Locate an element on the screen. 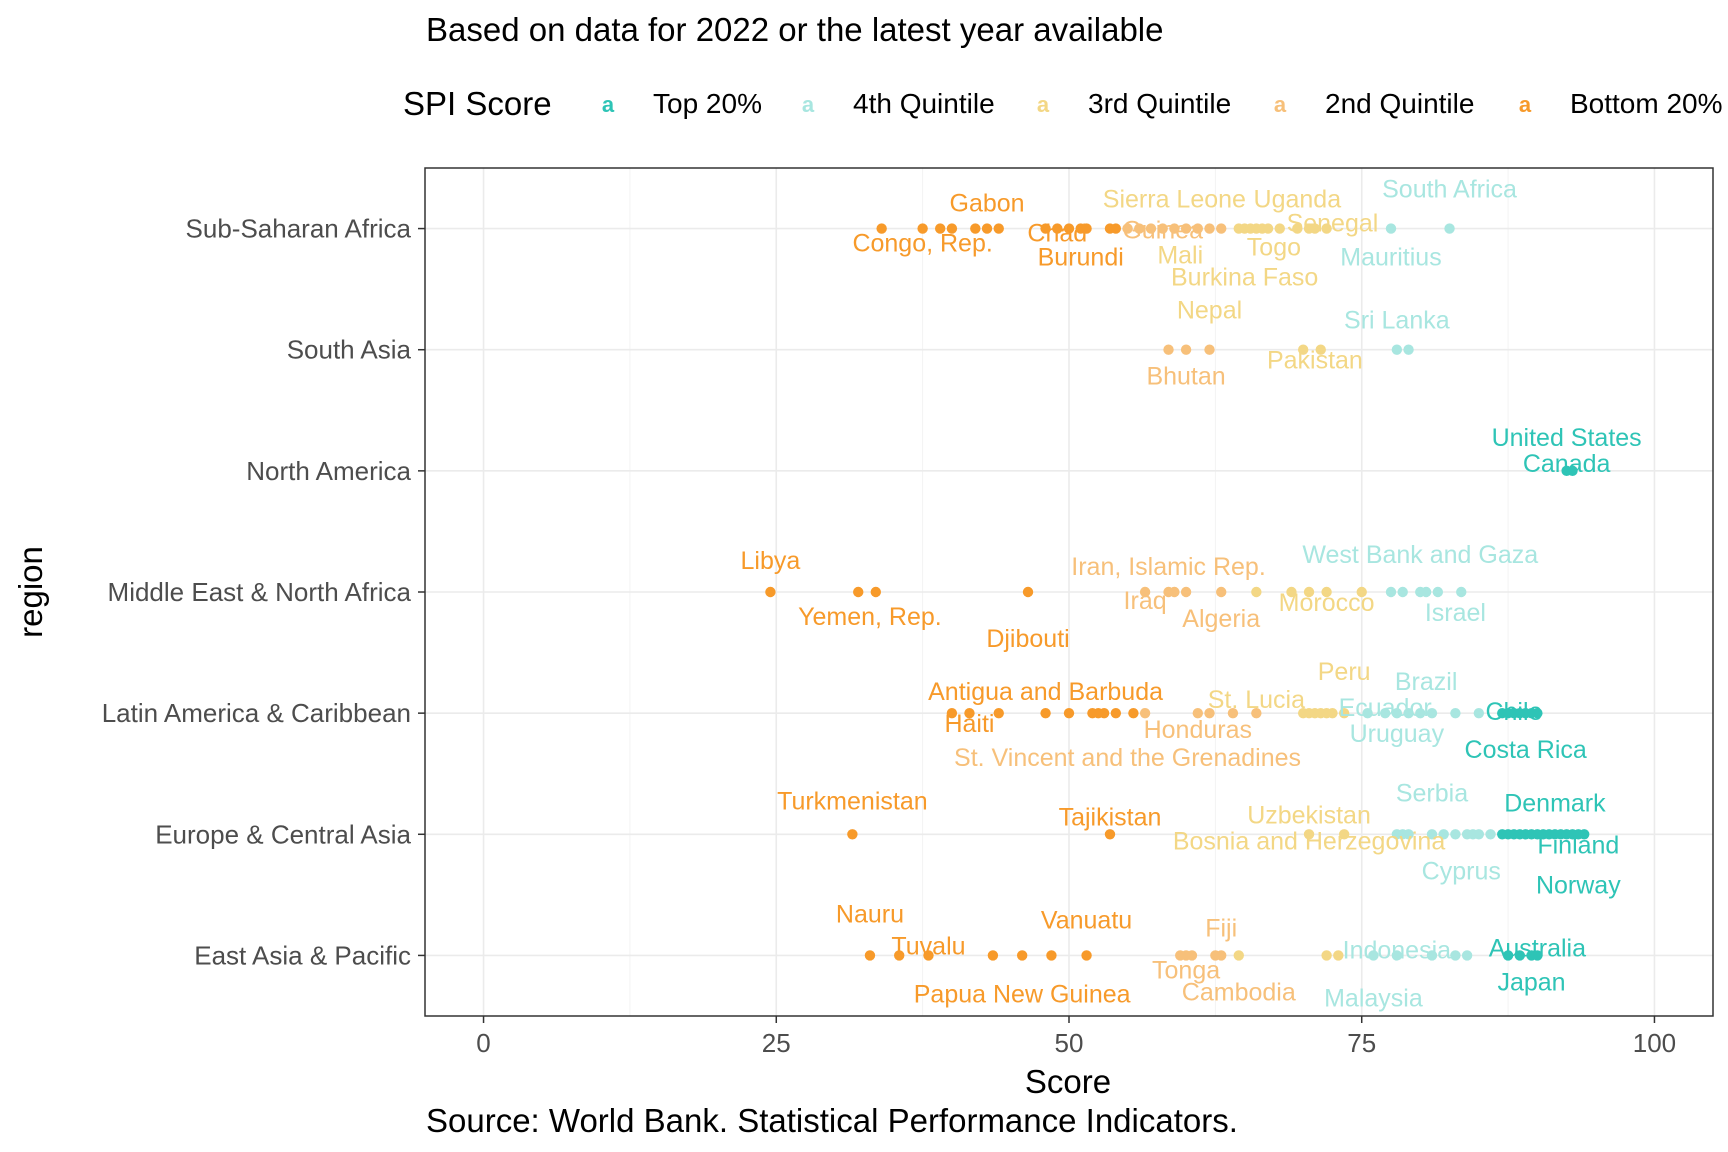  x-axis: 0 25 50 75 100 is located at coordinates (1076, 1037).